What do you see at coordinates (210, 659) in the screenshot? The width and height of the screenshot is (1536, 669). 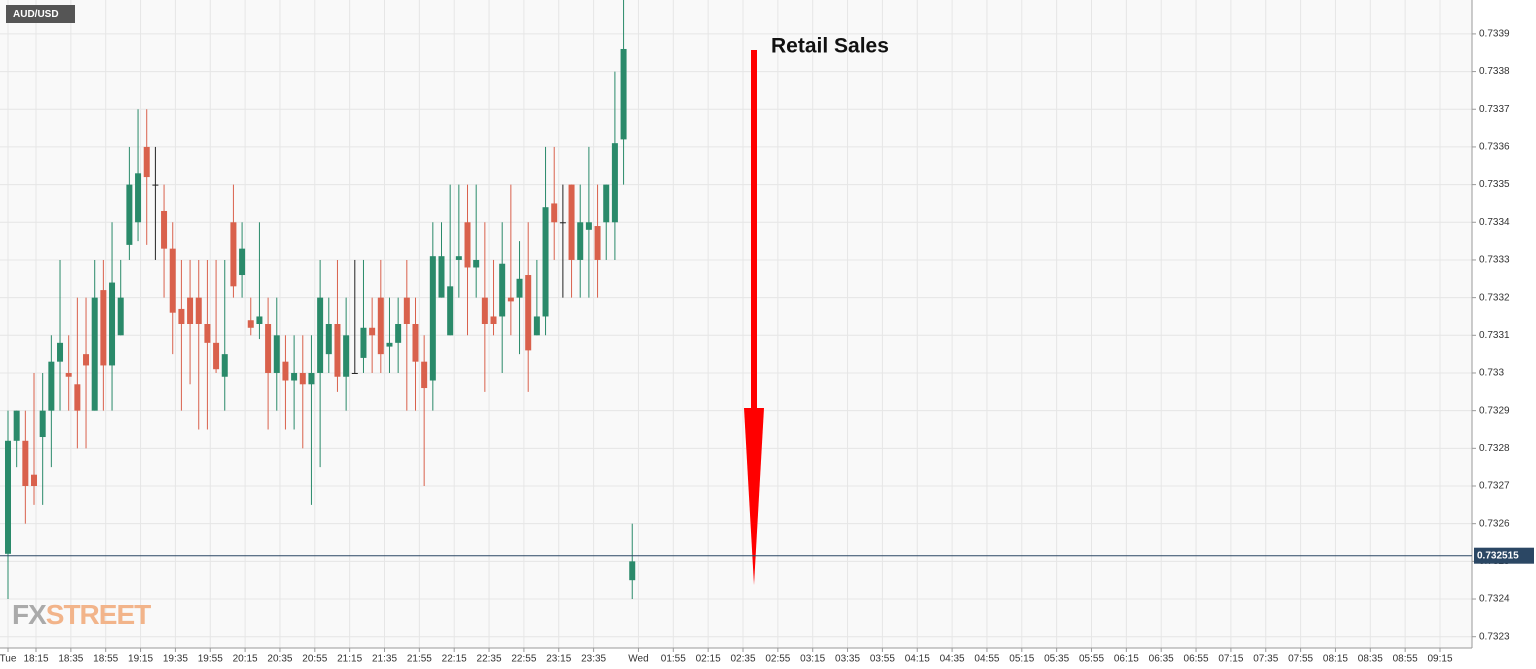 I see `x-tick-label: 19:55` at bounding box center [210, 659].